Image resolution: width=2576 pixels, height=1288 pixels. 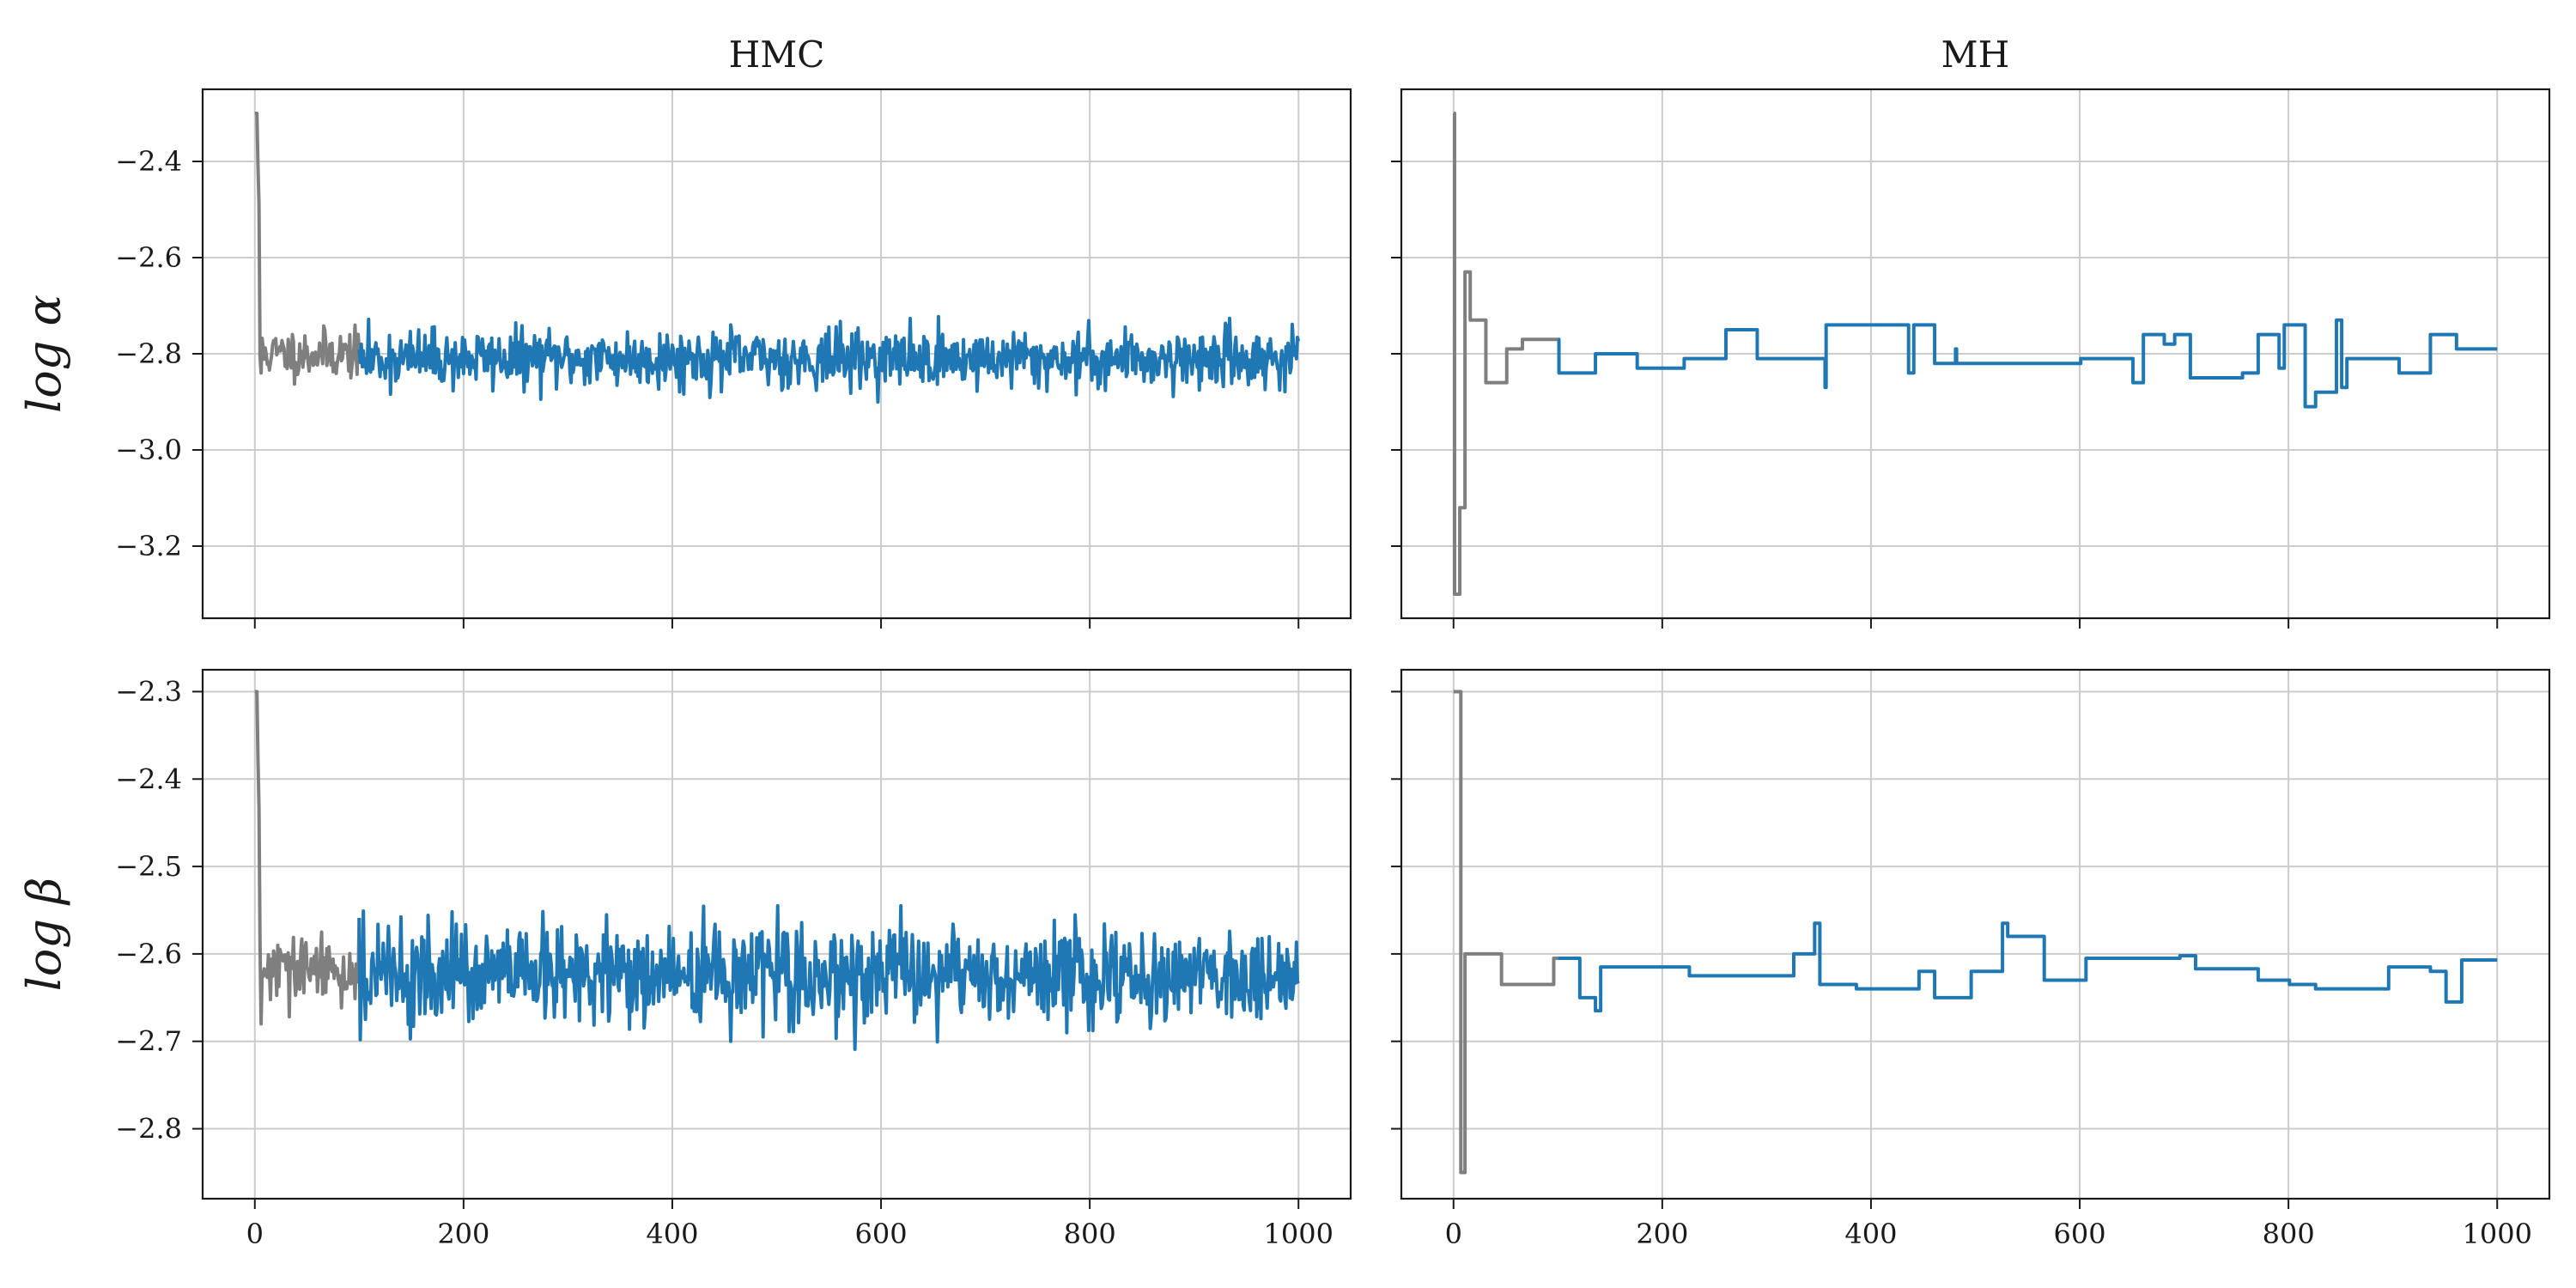 What do you see at coordinates (44, 935) in the screenshot?
I see `y-axis-label: log β` at bounding box center [44, 935].